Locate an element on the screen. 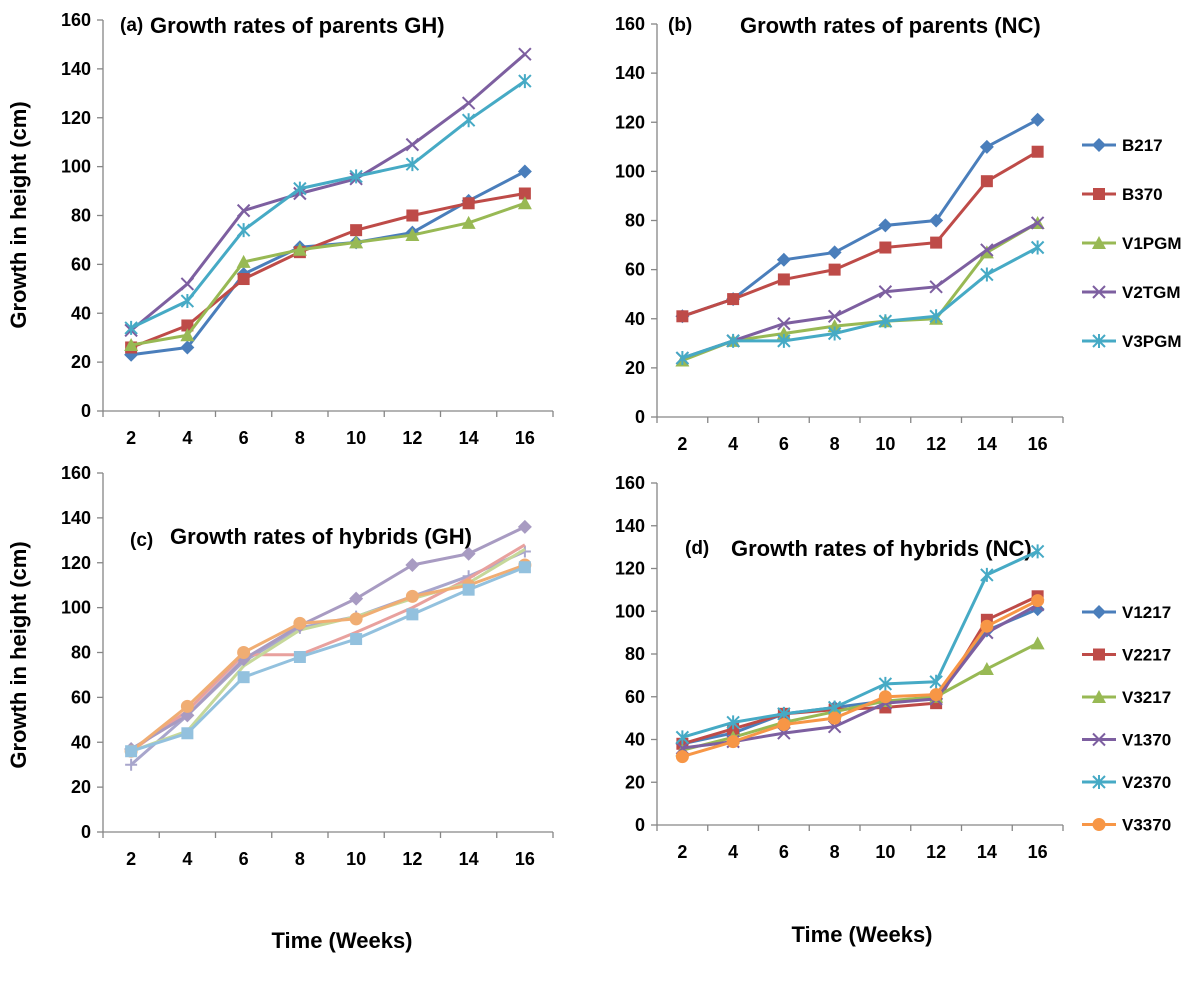  panel-a-y-tick-label: 160 is located at coordinates (76, 20).